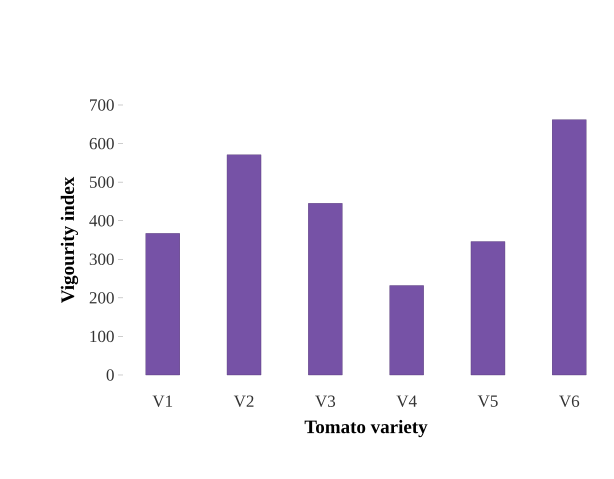 The width and height of the screenshot is (614, 479). Describe the element at coordinates (102, 260) in the screenshot. I see `y-tick-label: 300` at that location.